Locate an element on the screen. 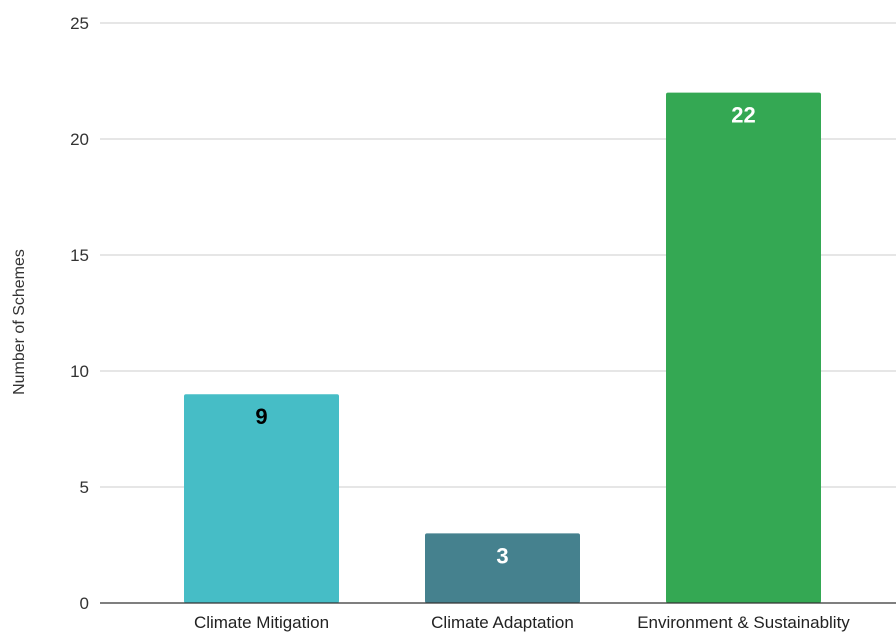  y-axis-title: Number of Schemes is located at coordinates (19, 322).